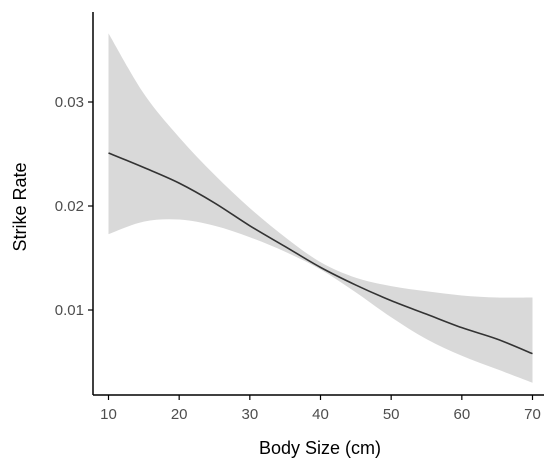 The height and width of the screenshot is (462, 546). I want to click on y-tick-label: 0.02, so click(69, 206).